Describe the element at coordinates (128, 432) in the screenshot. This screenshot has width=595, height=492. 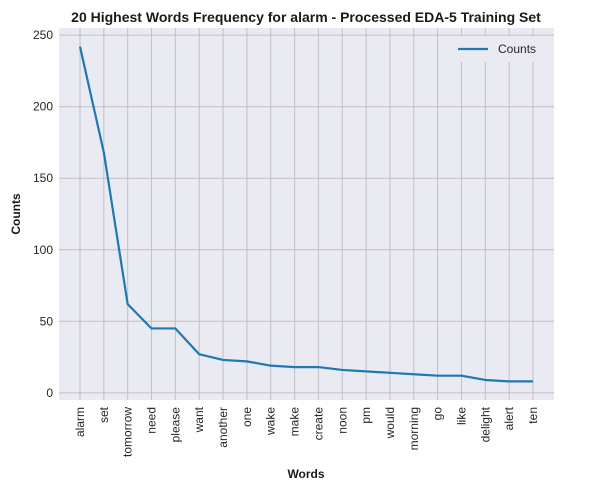
I see `x-tick-label: tomorrow` at that location.